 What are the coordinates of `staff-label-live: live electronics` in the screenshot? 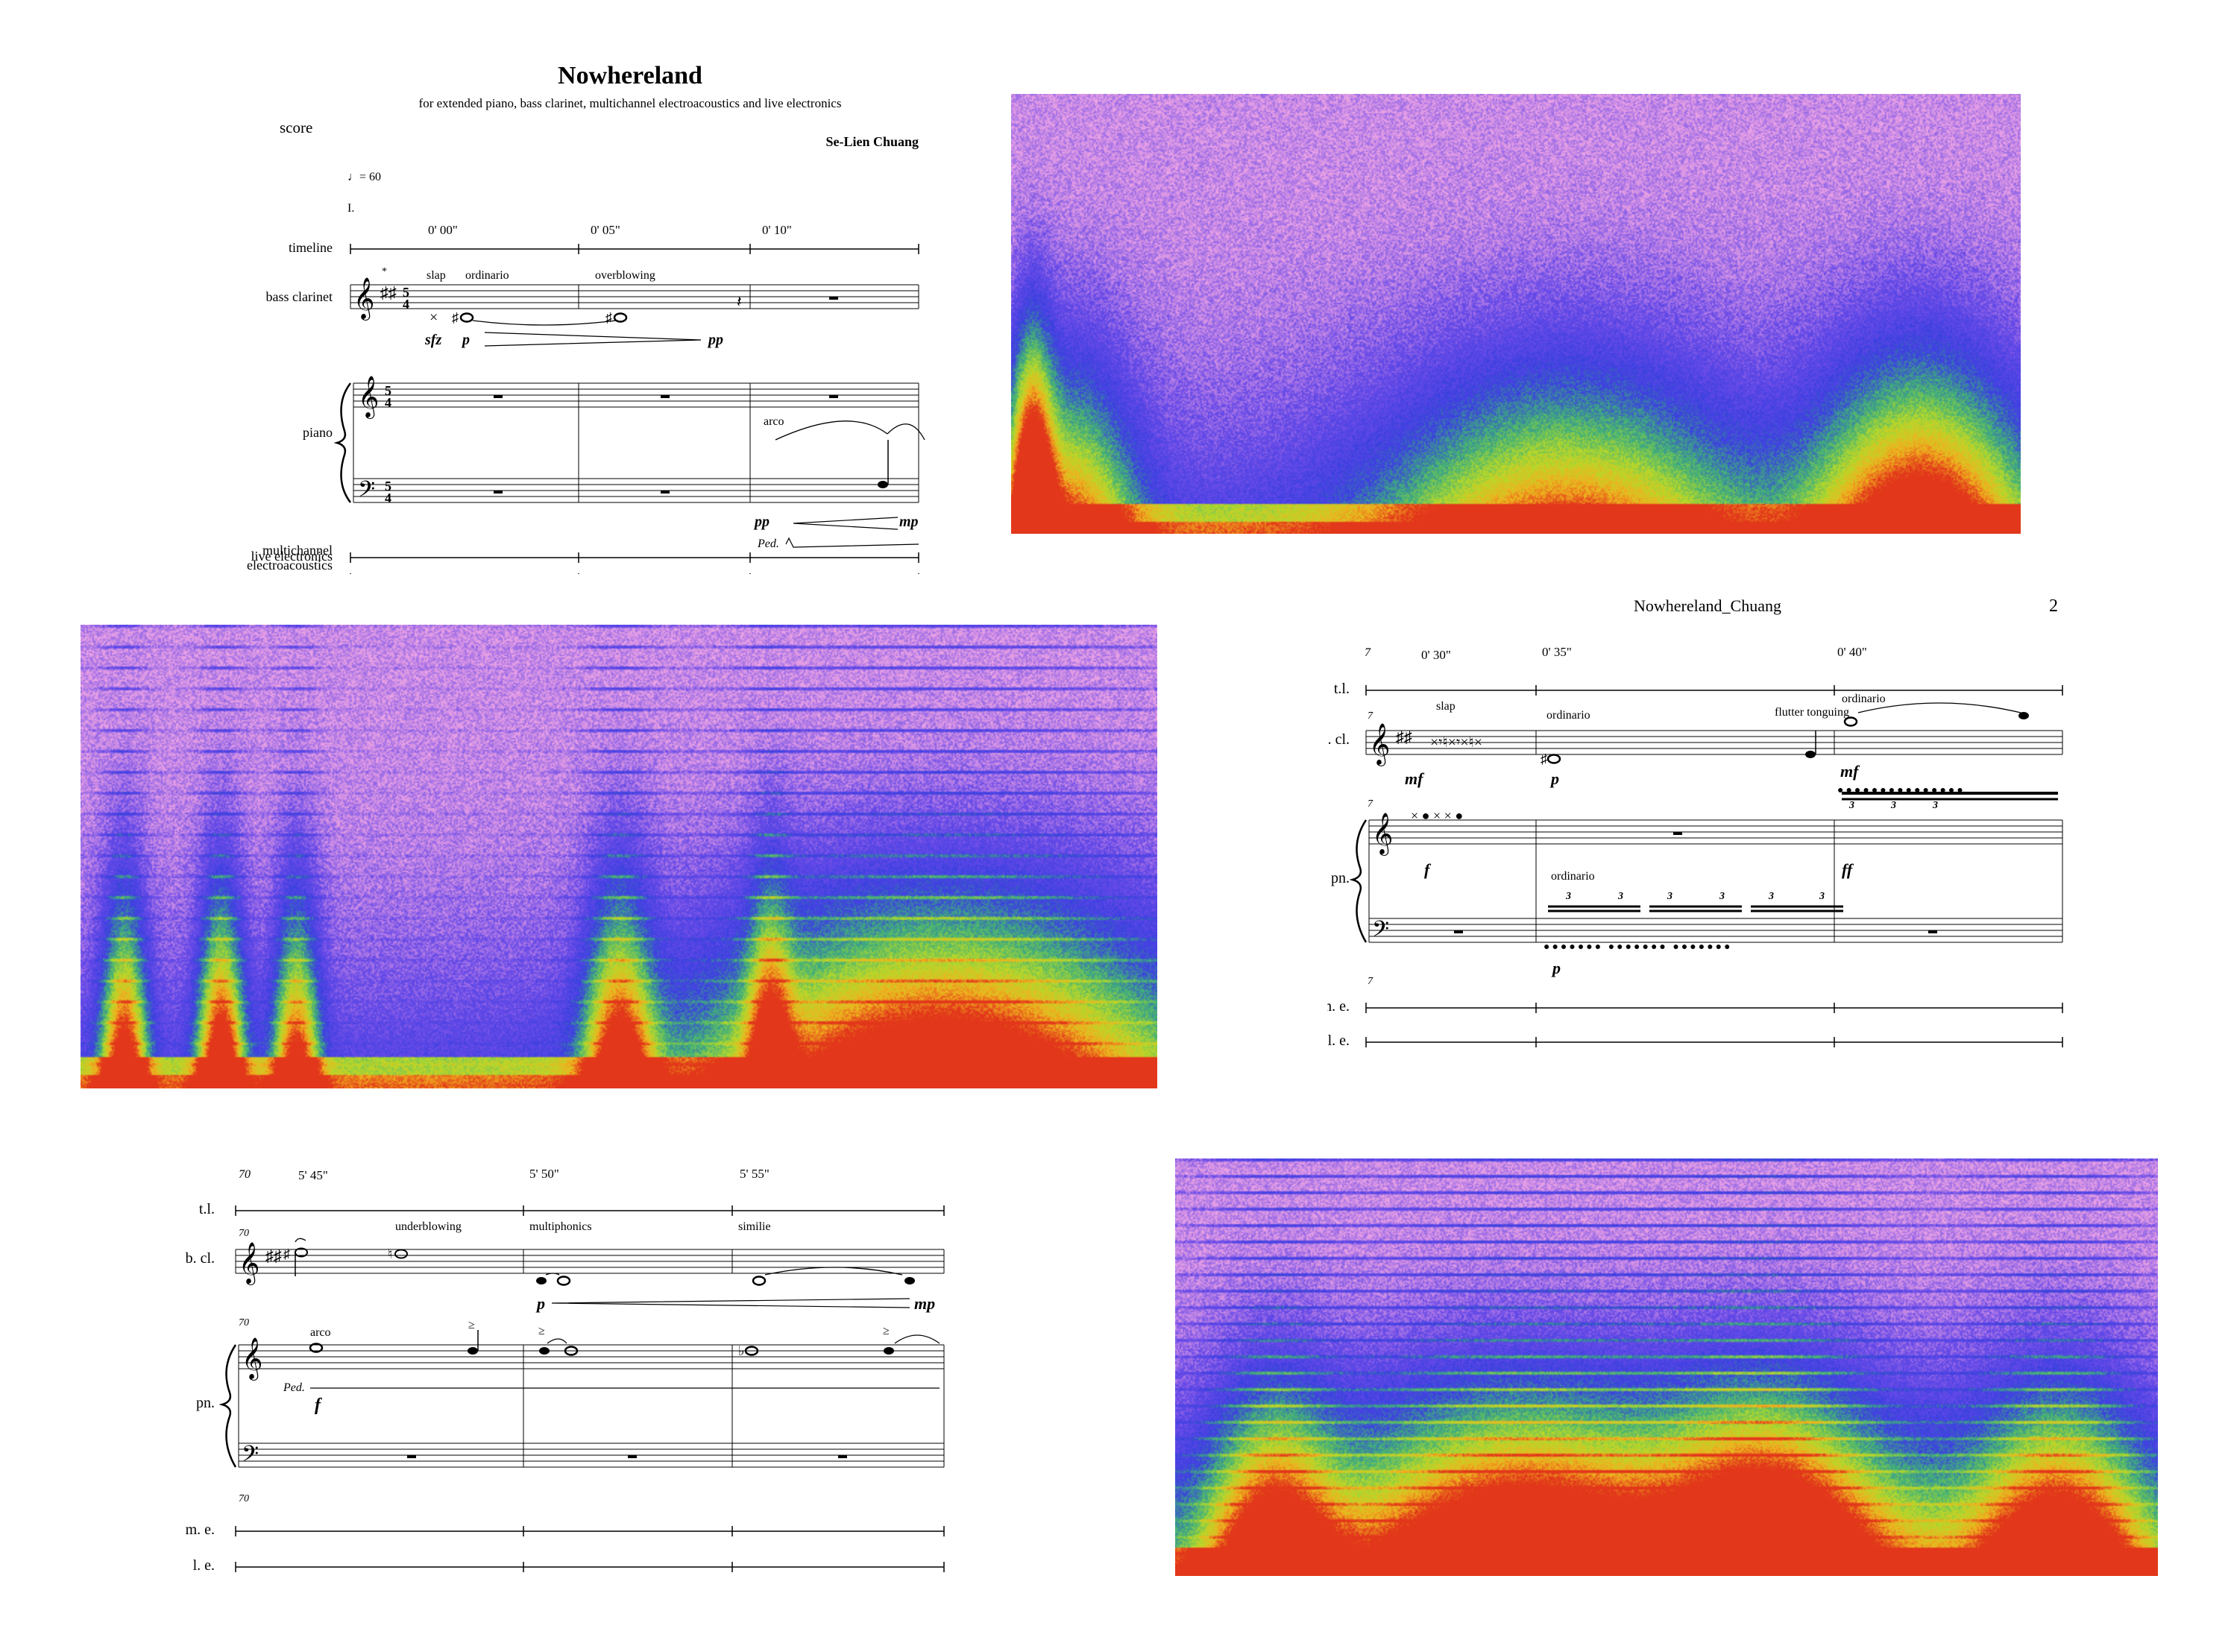 It's located at (292, 556).